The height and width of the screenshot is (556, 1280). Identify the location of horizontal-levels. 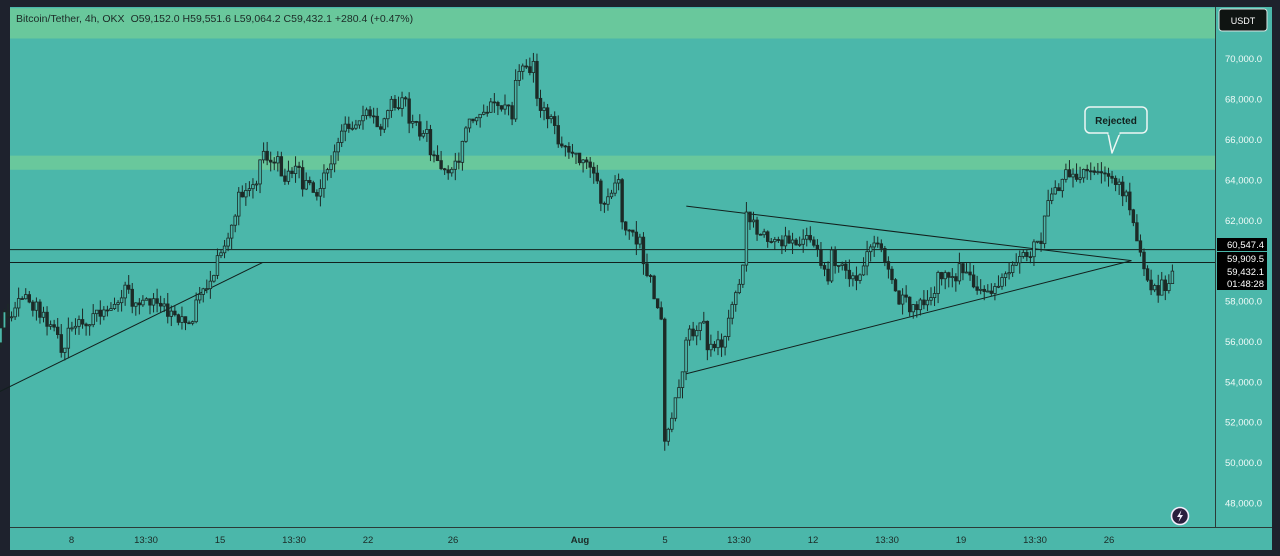
(612, 256).